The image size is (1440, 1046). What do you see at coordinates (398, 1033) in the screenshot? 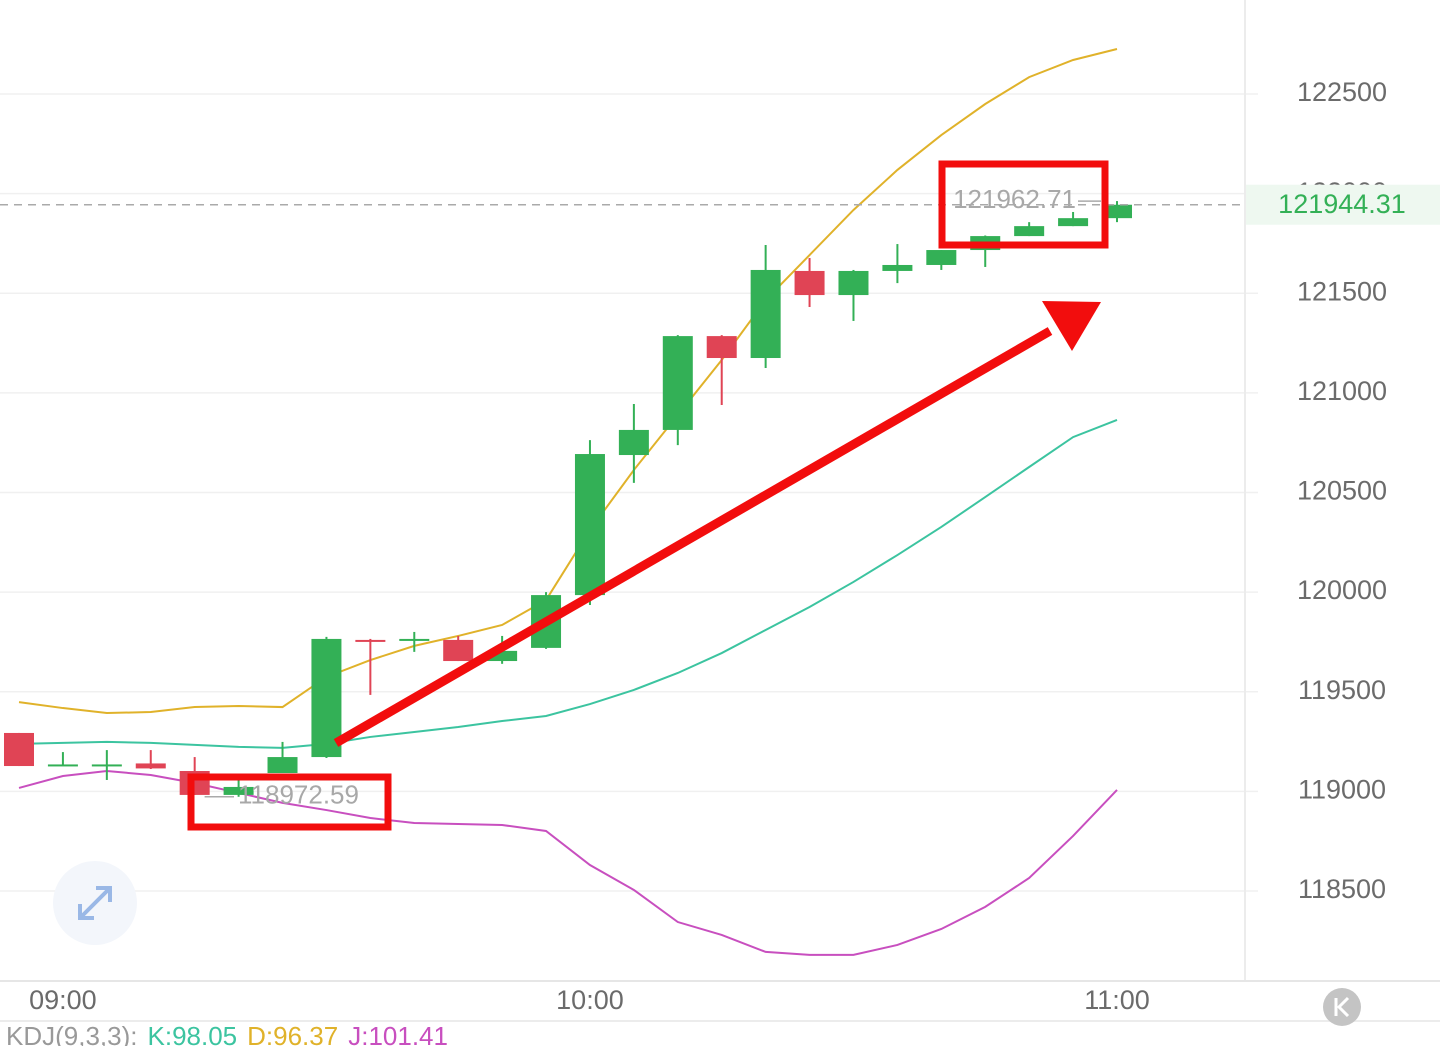
I see `indicator-item: J:101.41` at bounding box center [398, 1033].